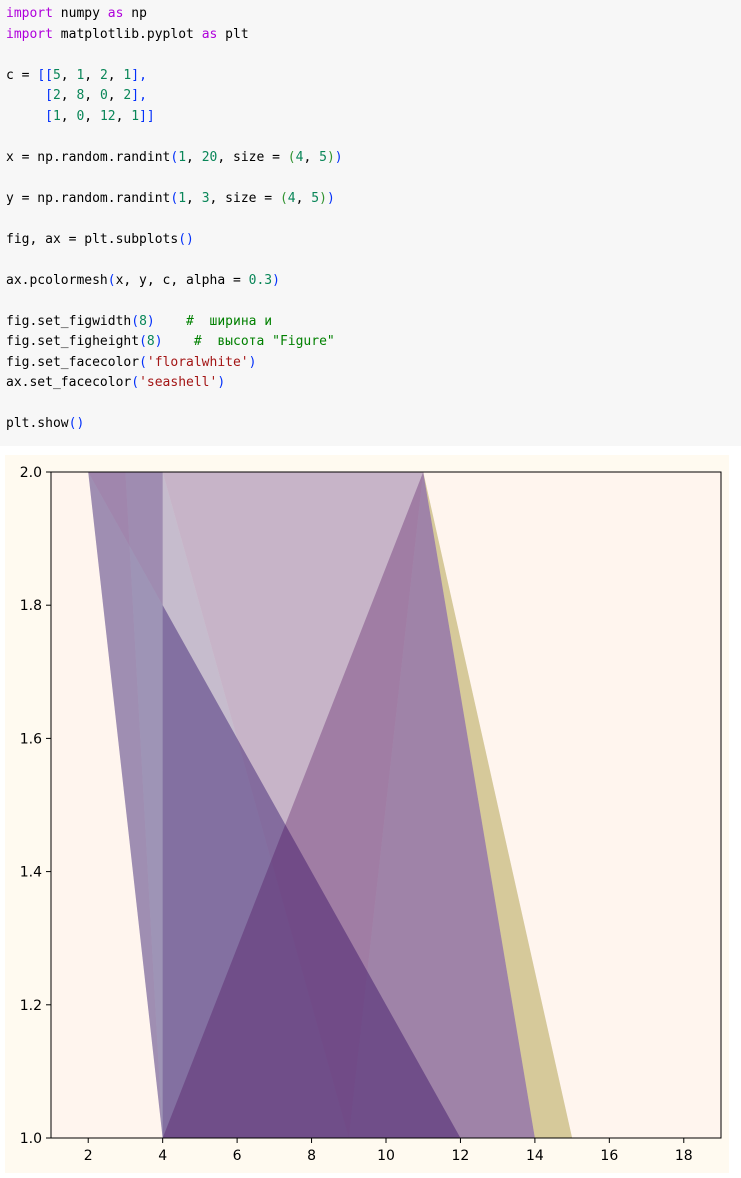 The height and width of the screenshot is (1178, 741). I want to click on code-token: ax.set_facecolor, so click(69, 382).